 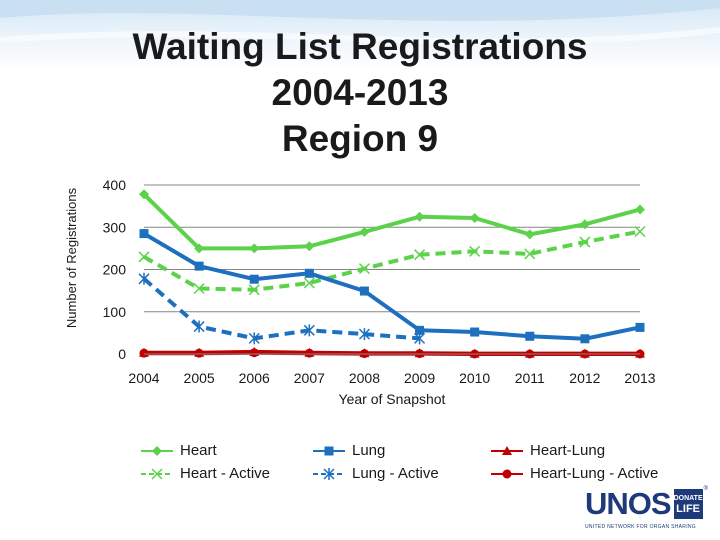 What do you see at coordinates (706, 489) in the screenshot?
I see `registered-mark: ®` at bounding box center [706, 489].